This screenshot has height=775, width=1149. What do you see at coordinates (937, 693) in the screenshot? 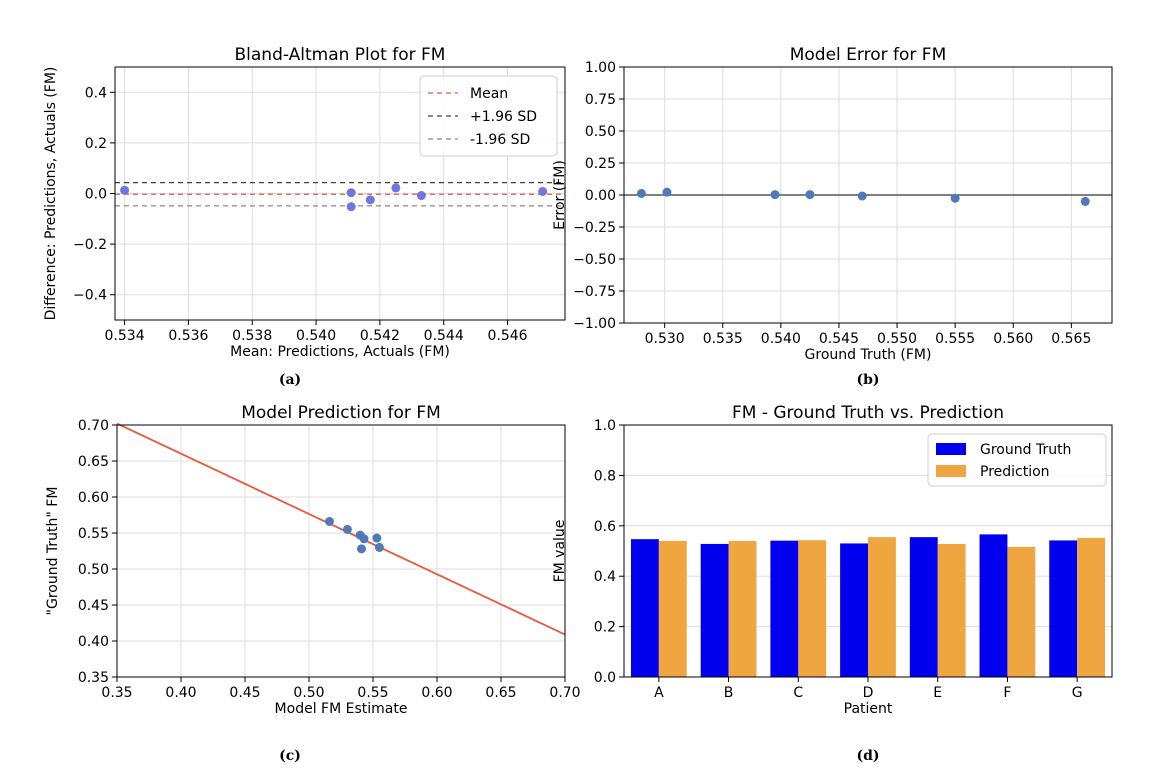
I see `x-tick-label: E` at bounding box center [937, 693].